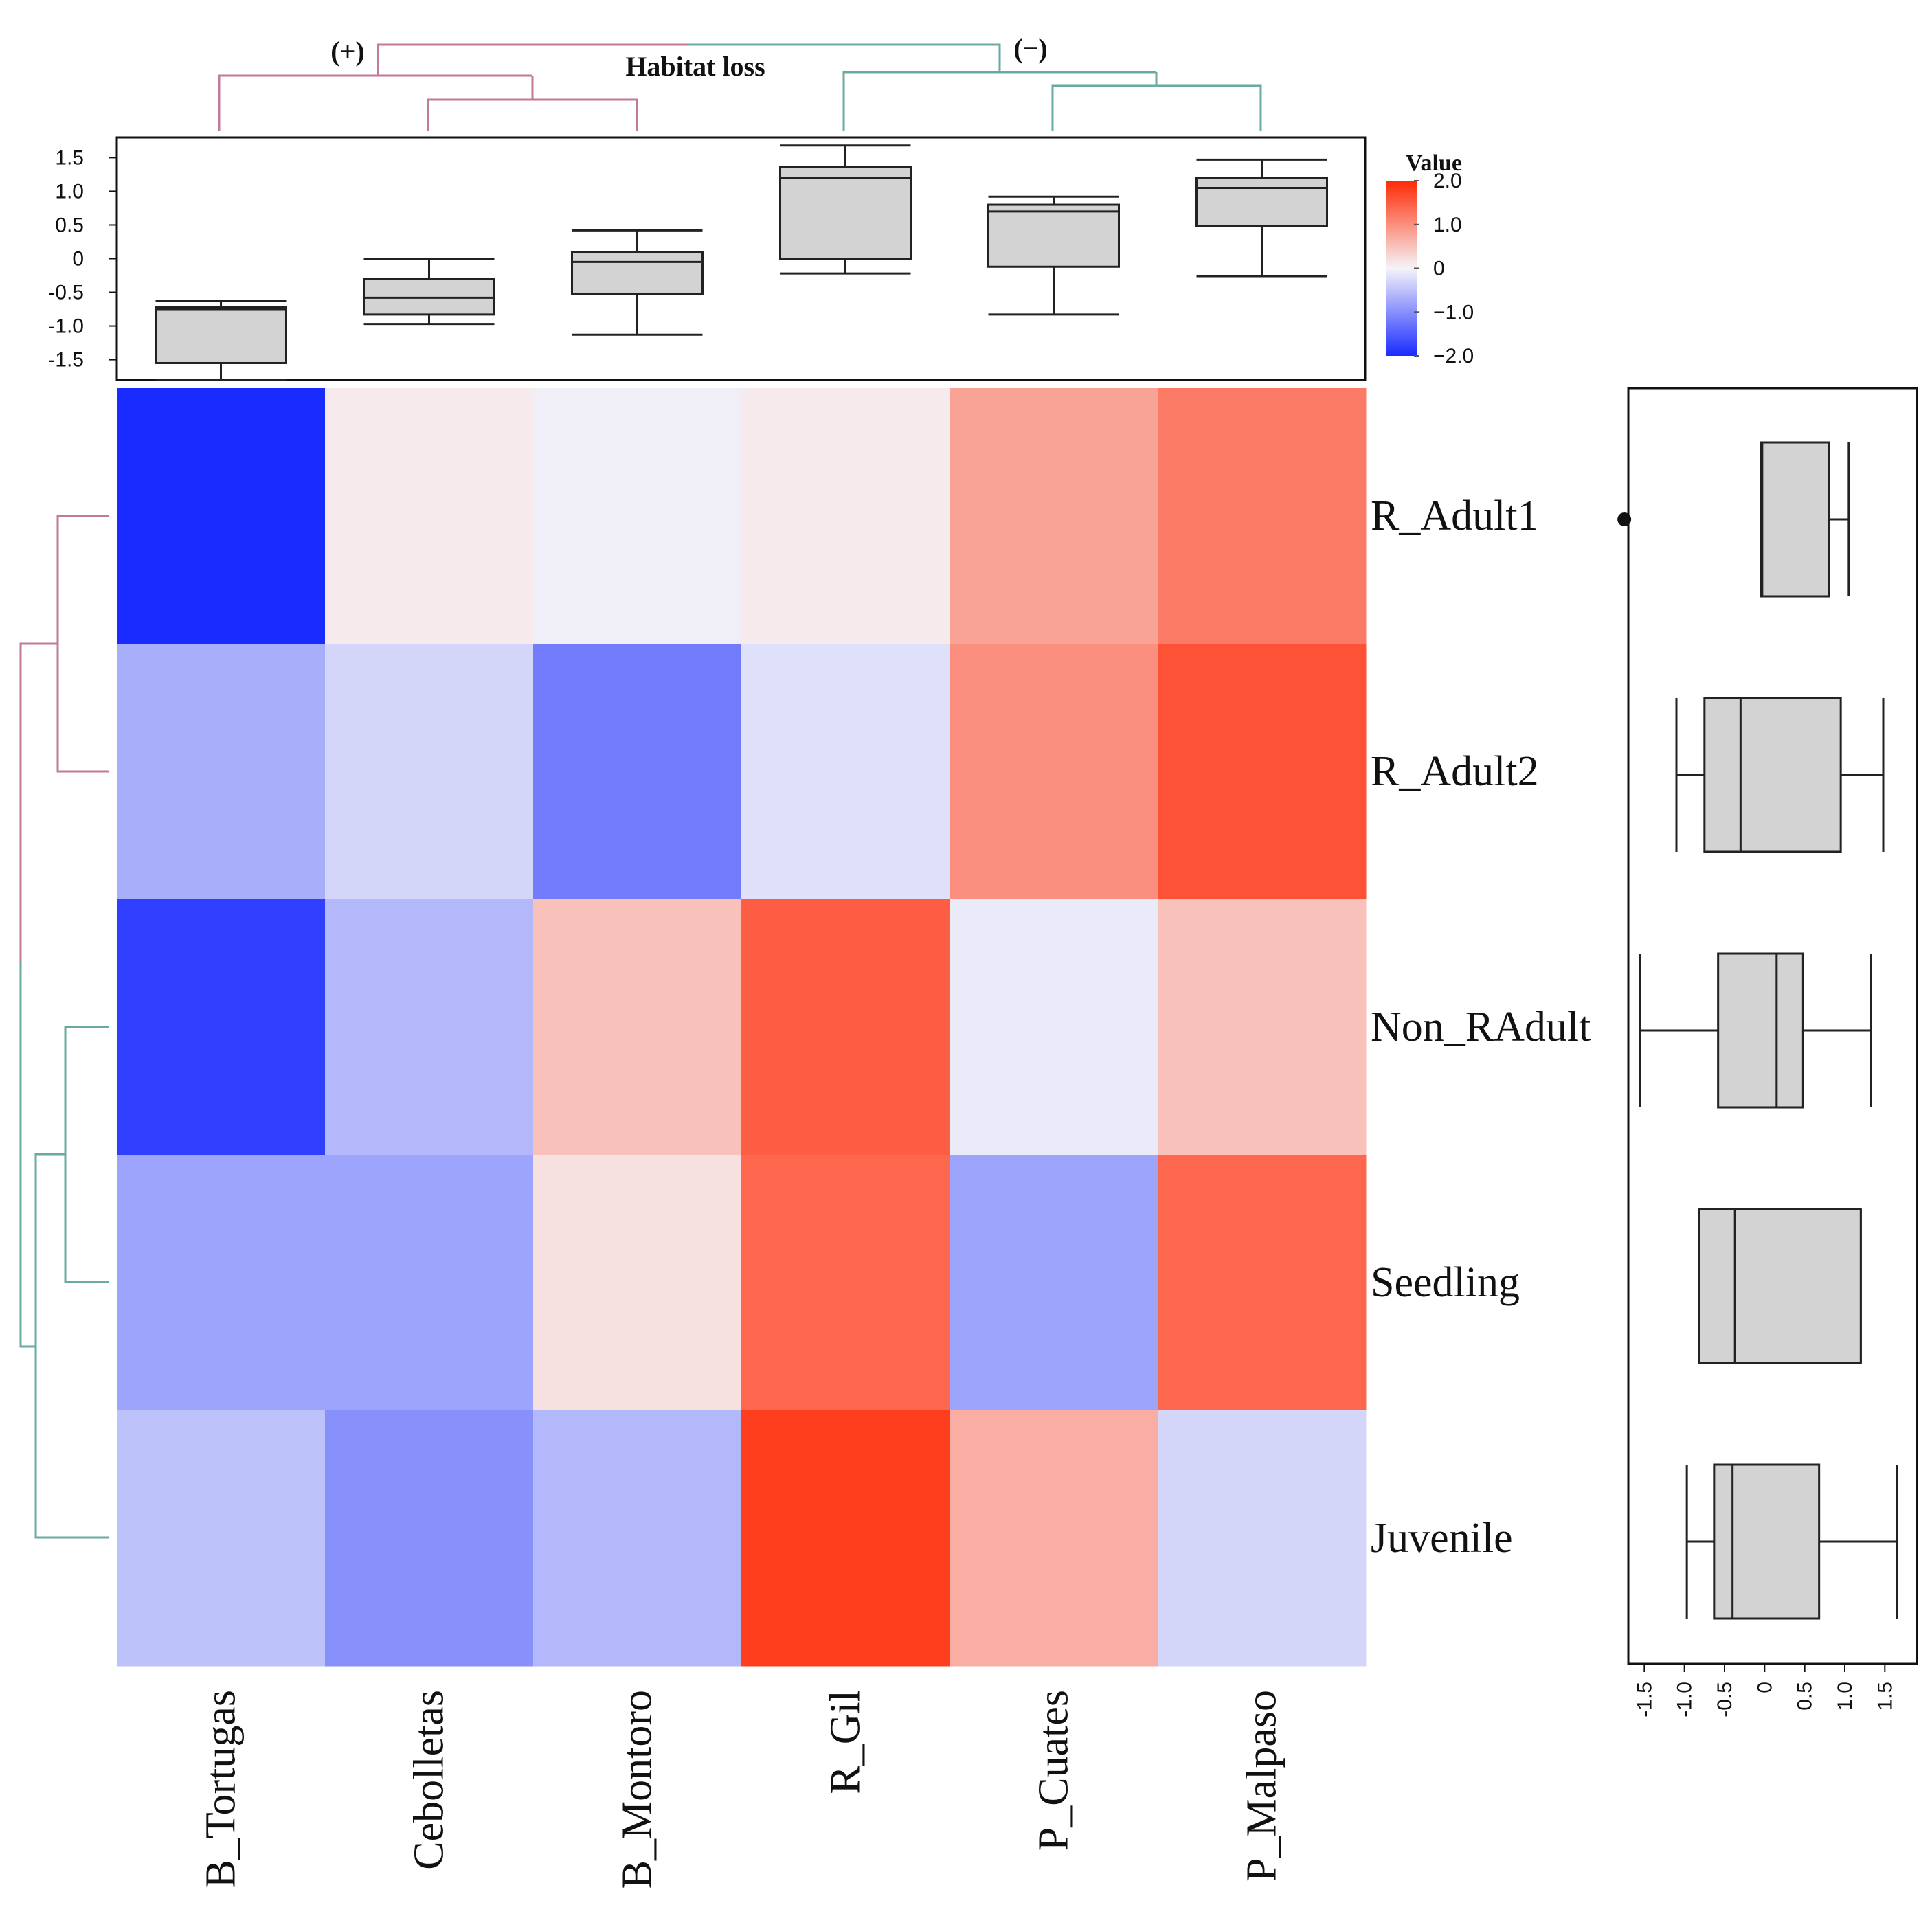  Describe the element at coordinates (1445, 1283) in the screenshot. I see `row-label: Seedling` at that location.